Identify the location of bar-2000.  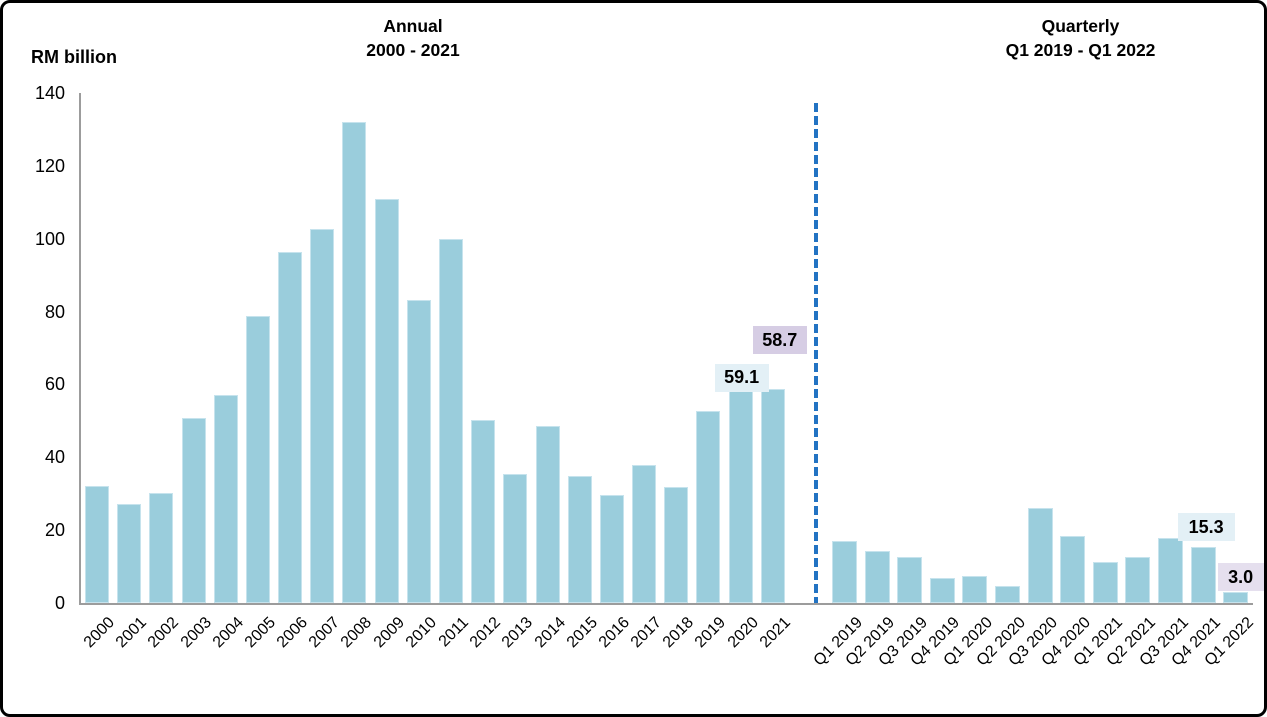
(97, 544).